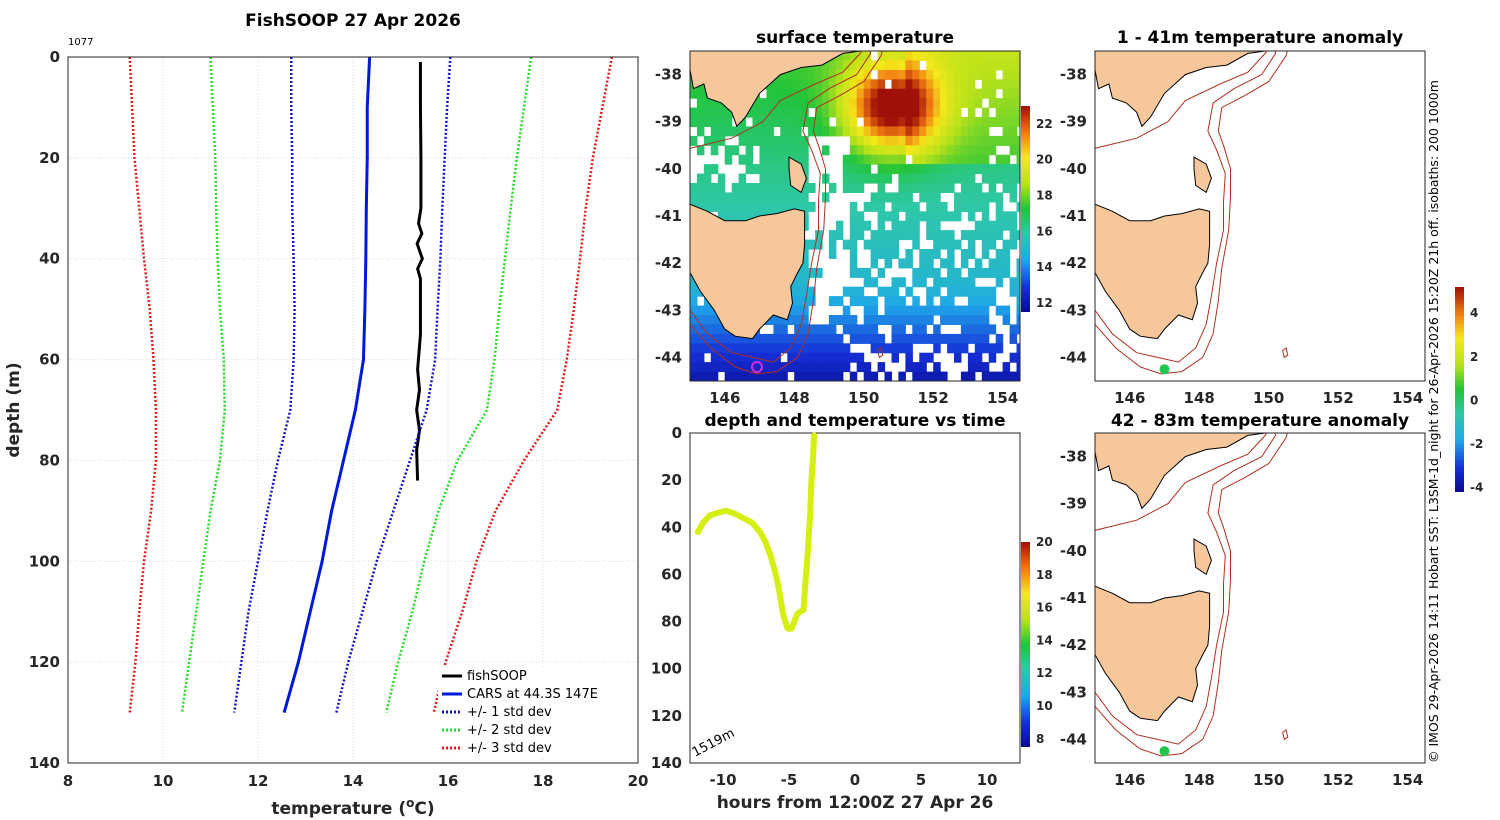  What do you see at coordinates (1073, 122) in the screenshot?
I see `map-ytick: -39` at bounding box center [1073, 122].